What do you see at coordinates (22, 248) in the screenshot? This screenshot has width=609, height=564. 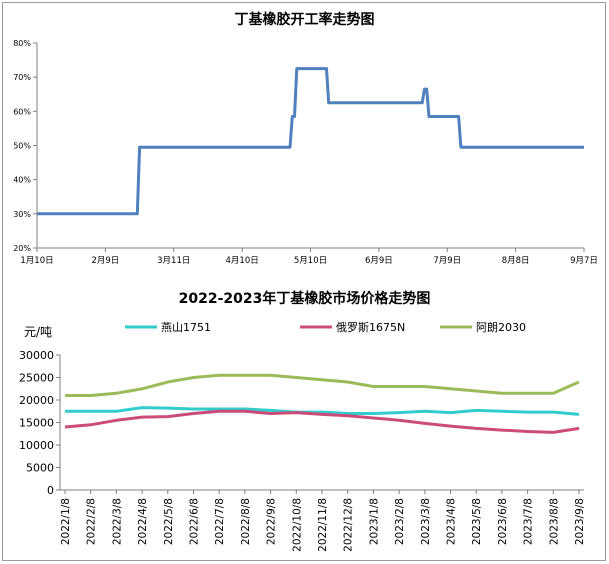 I see `chart1-y-tick-label: 20%` at bounding box center [22, 248].